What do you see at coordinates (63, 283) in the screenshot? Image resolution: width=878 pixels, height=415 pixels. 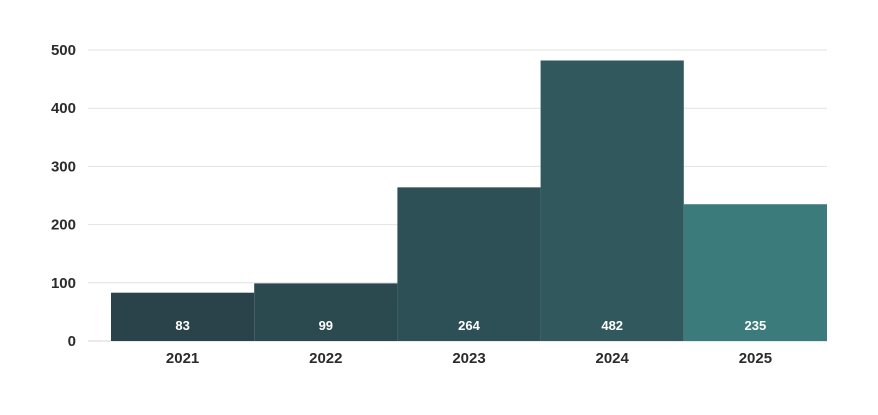 I see `y-tick-label: 100` at bounding box center [63, 283].